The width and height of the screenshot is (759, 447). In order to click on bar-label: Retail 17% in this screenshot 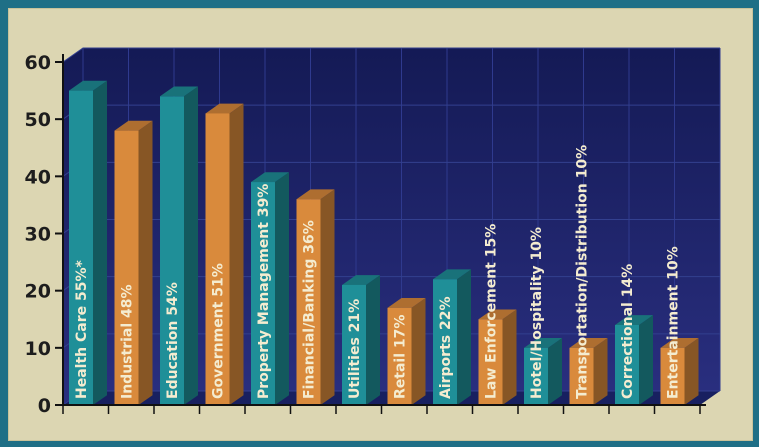, I will do `click(401, 357)`.